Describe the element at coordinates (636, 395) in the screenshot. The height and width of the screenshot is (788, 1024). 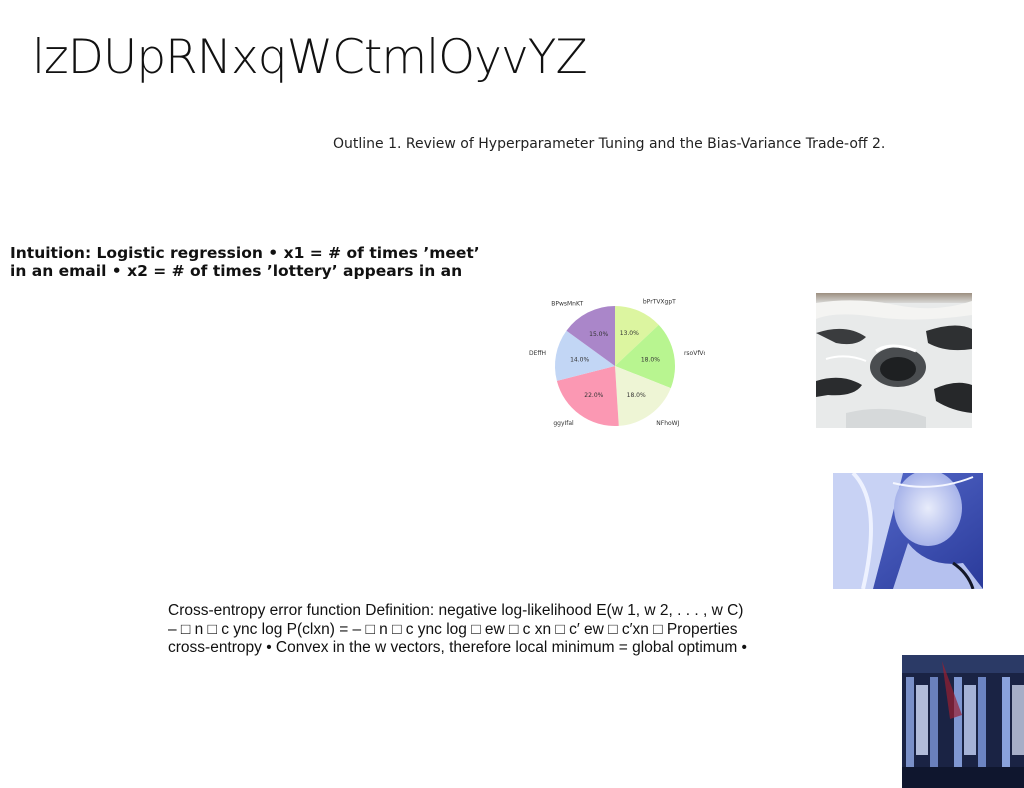
I see `pie-pct-label-2: 18.0%` at that location.